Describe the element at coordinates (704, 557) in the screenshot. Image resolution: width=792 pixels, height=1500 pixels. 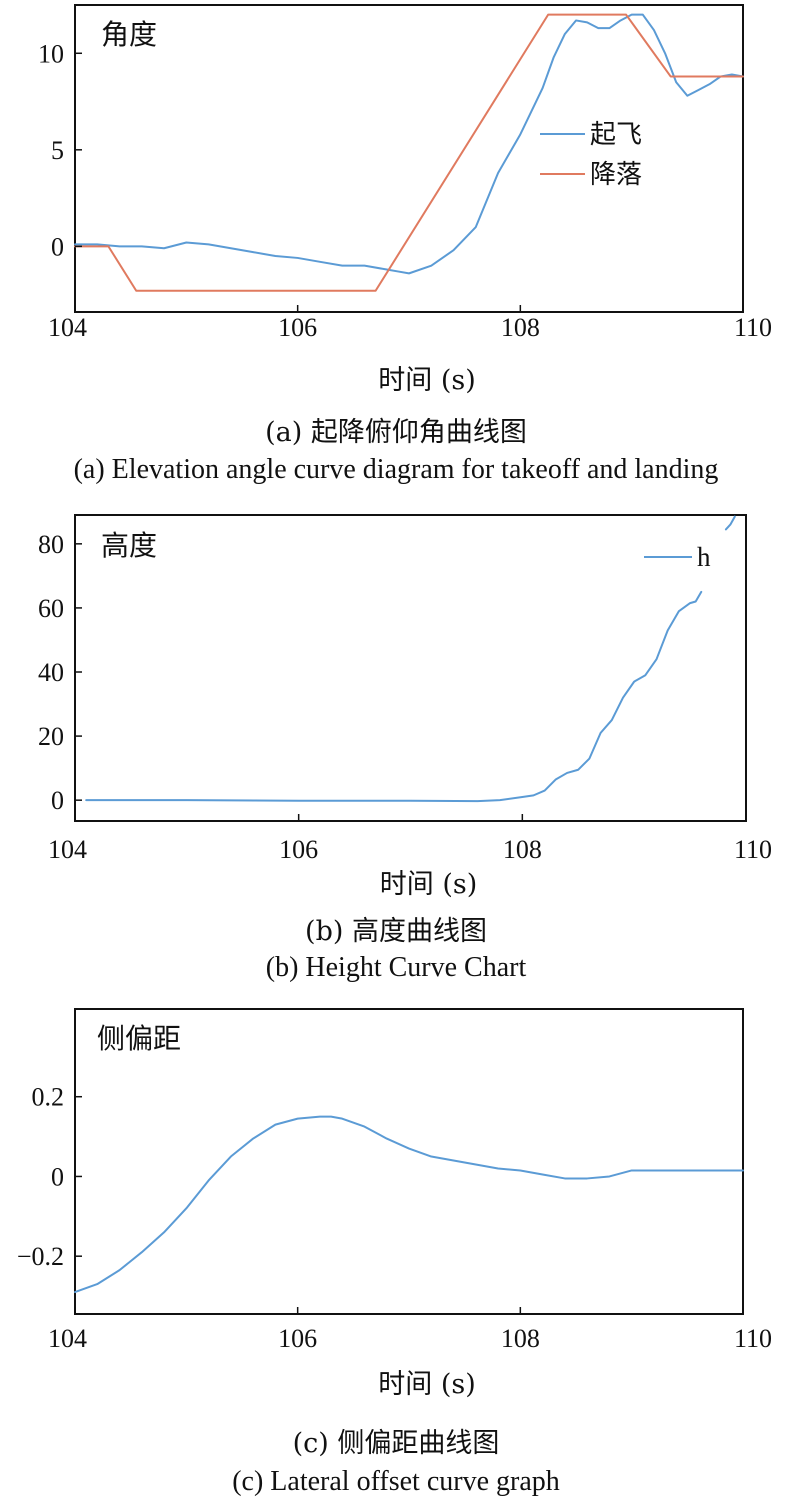
I see `legend-label: h` at that location.